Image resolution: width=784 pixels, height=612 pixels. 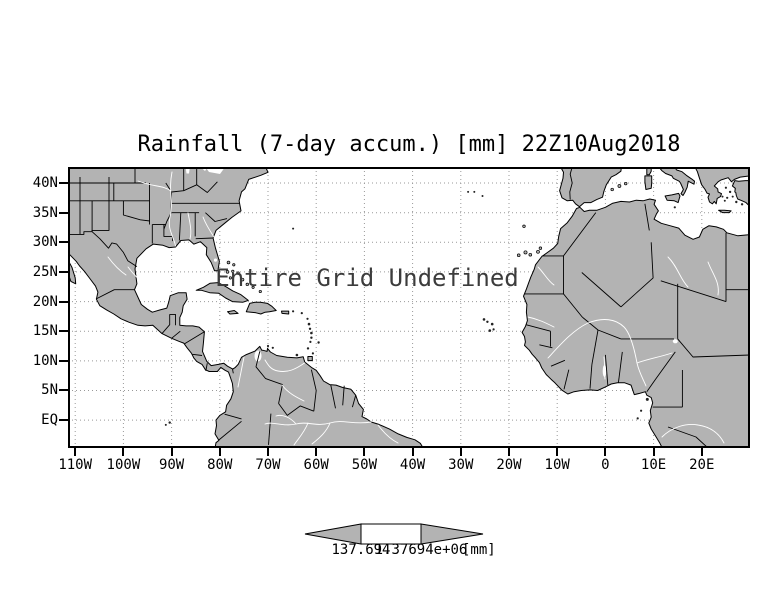 What do you see at coordinates (75, 465) in the screenshot?
I see `lon-tick-label: 110W` at bounding box center [75, 465].